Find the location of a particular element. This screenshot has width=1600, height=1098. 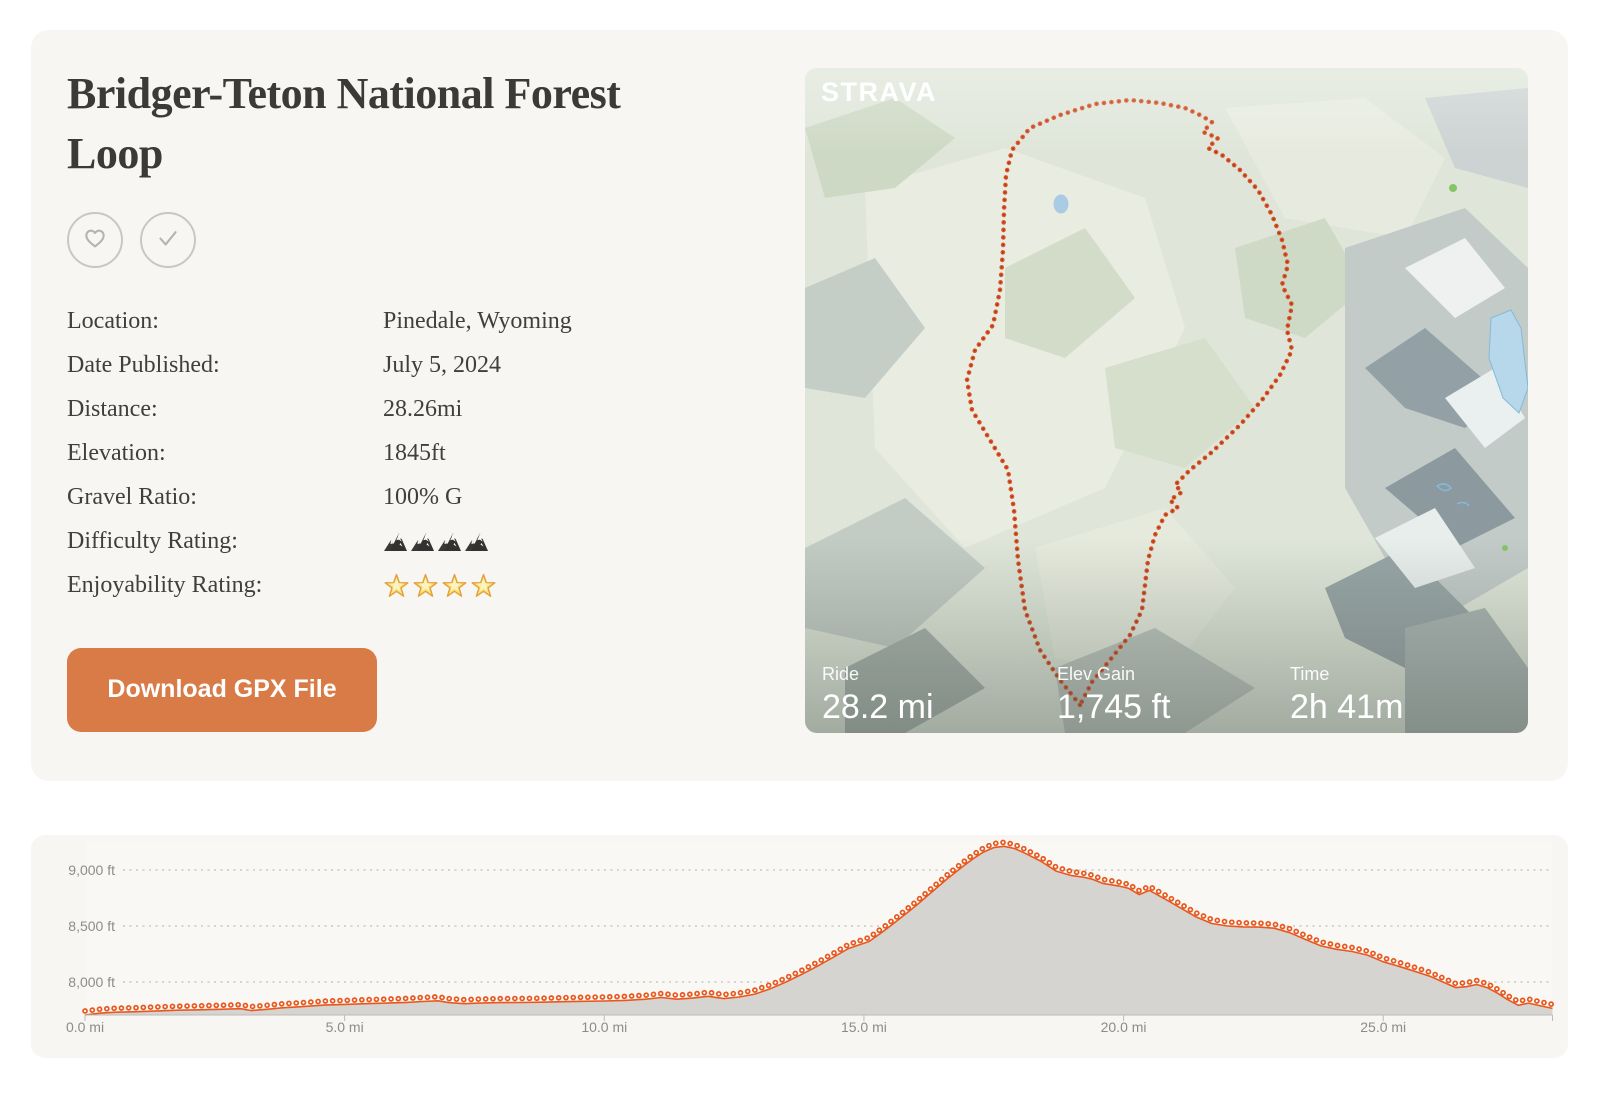

stat-label: Elev Gain is located at coordinates (1096, 674).